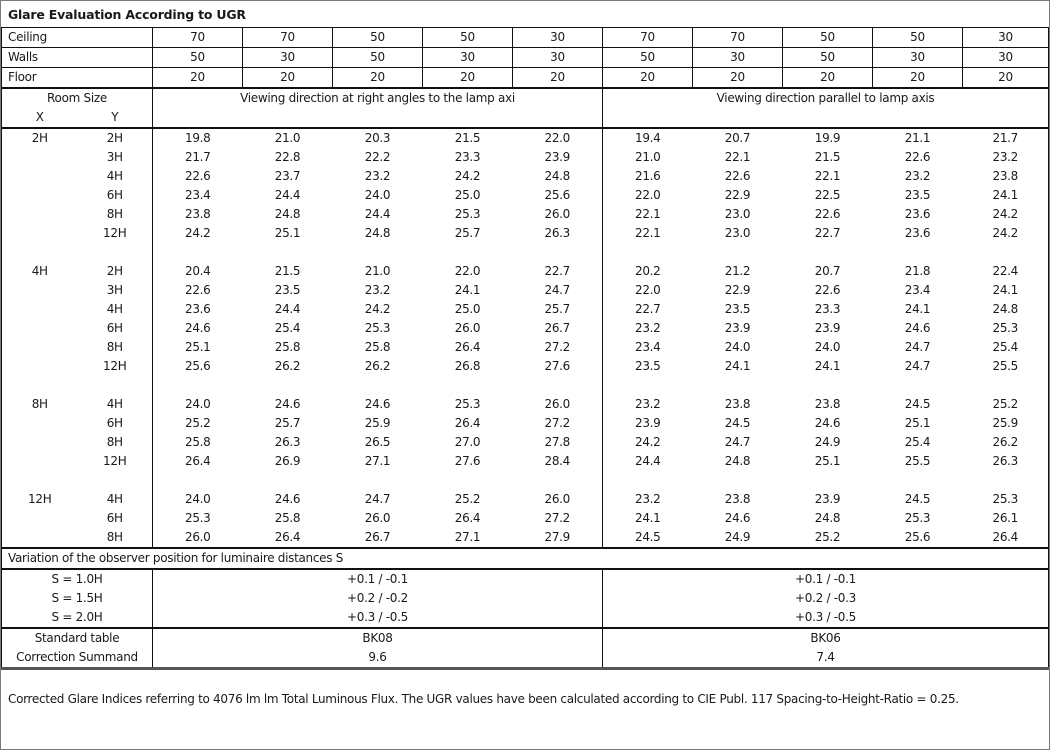 The image size is (1050, 750). What do you see at coordinates (377, 637) in the screenshot?
I see `standard-perpendicular: BK08` at bounding box center [377, 637].